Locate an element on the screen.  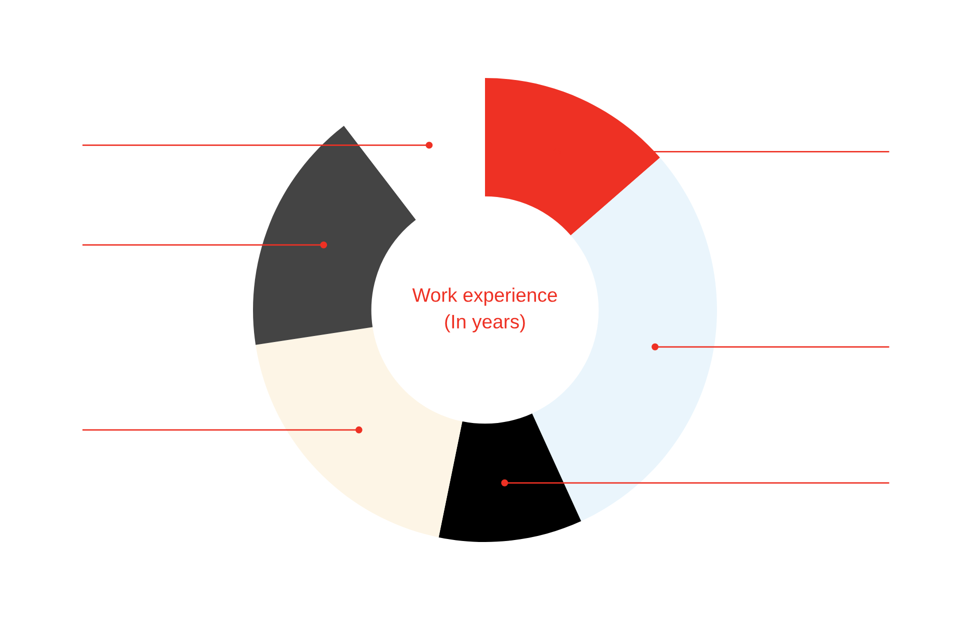
text: Work experience (In years) is located at coordinates (484, 310).